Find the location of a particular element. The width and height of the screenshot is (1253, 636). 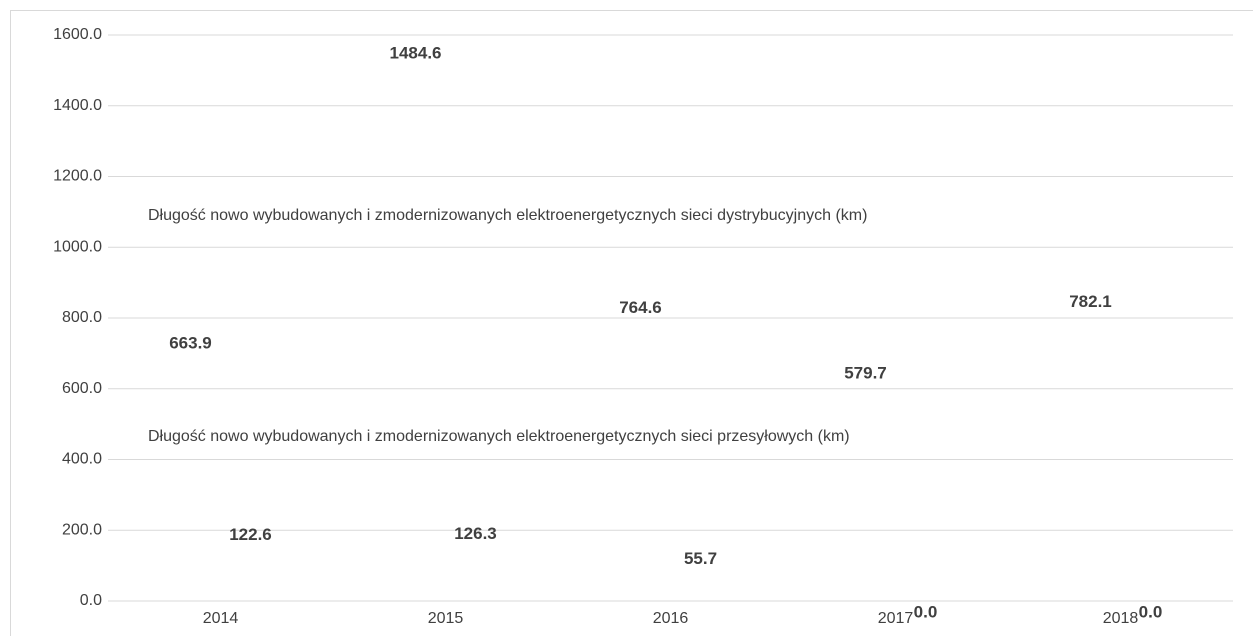

data-label: 782.1 is located at coordinates (1090, 301).